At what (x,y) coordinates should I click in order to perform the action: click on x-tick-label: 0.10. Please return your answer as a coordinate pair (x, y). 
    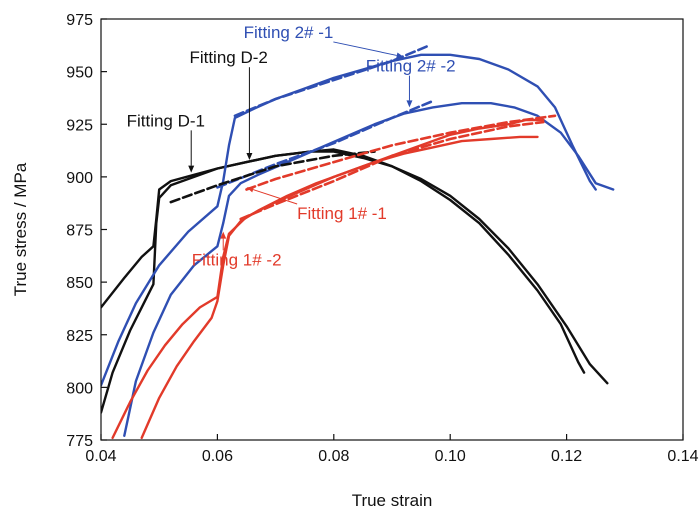
    Looking at the image, I should click on (450, 456).